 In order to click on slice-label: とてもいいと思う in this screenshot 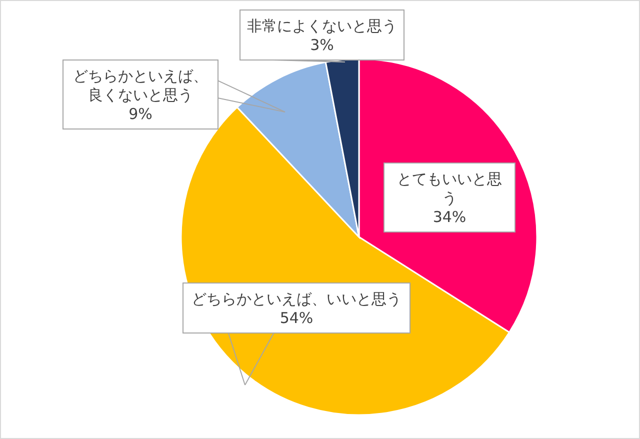, I will do `click(449, 188)`.